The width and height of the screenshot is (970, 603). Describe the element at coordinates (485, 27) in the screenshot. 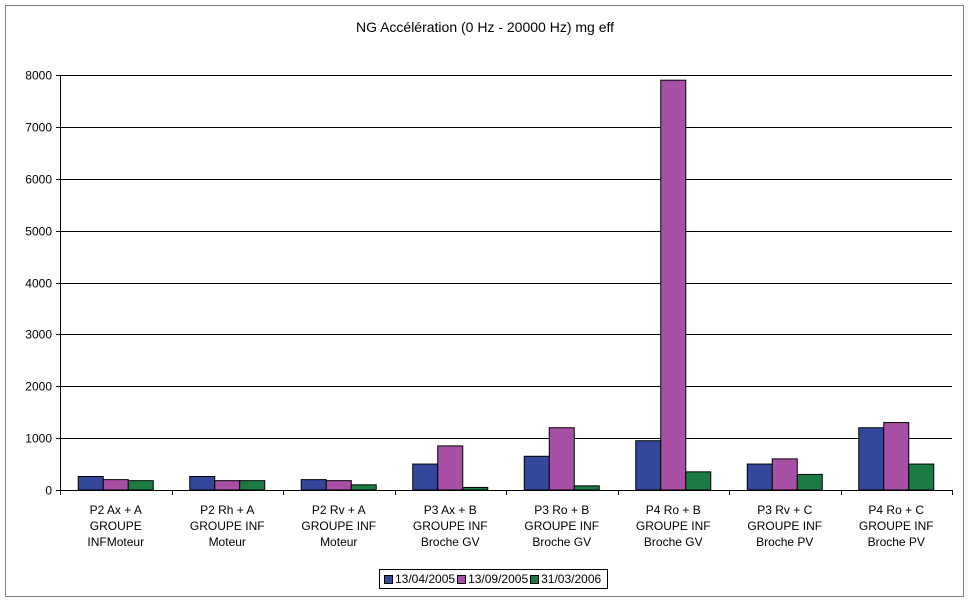

I see `chart-title: NG Accélération (0 Hz - 20000 Hz) mg eff` at that location.